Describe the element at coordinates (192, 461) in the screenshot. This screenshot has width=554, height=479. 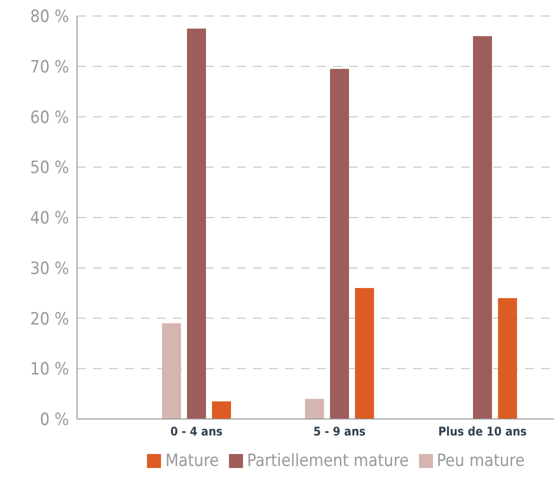
I see `legend-label: Mature` at that location.